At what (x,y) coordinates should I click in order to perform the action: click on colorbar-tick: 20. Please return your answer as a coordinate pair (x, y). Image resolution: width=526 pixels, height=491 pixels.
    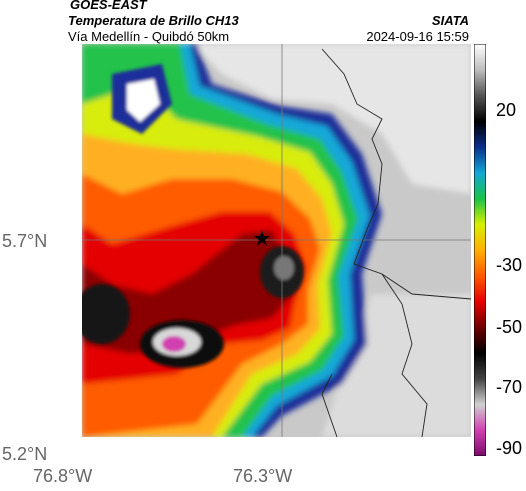
    Looking at the image, I should click on (506, 110).